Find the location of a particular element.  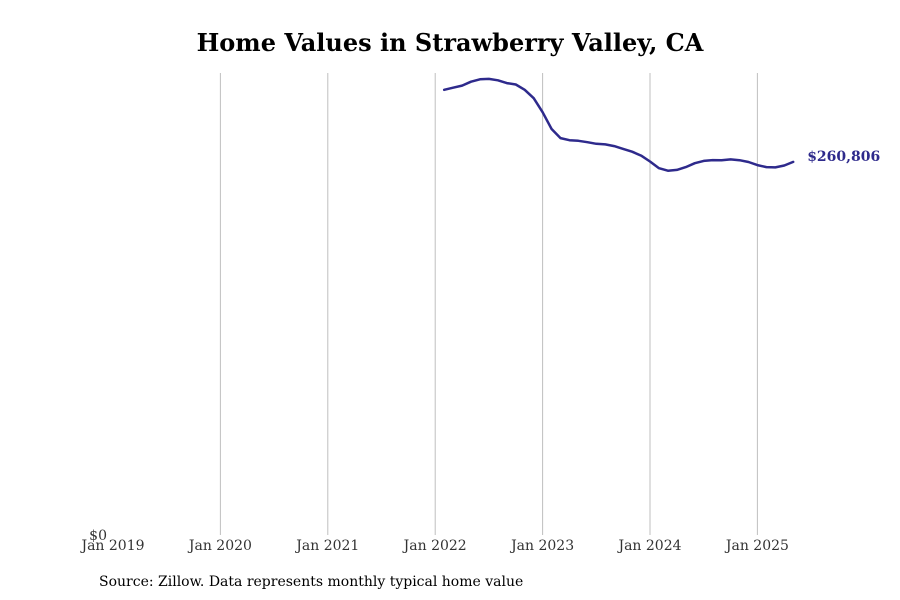

series-line is located at coordinates (618, 124).